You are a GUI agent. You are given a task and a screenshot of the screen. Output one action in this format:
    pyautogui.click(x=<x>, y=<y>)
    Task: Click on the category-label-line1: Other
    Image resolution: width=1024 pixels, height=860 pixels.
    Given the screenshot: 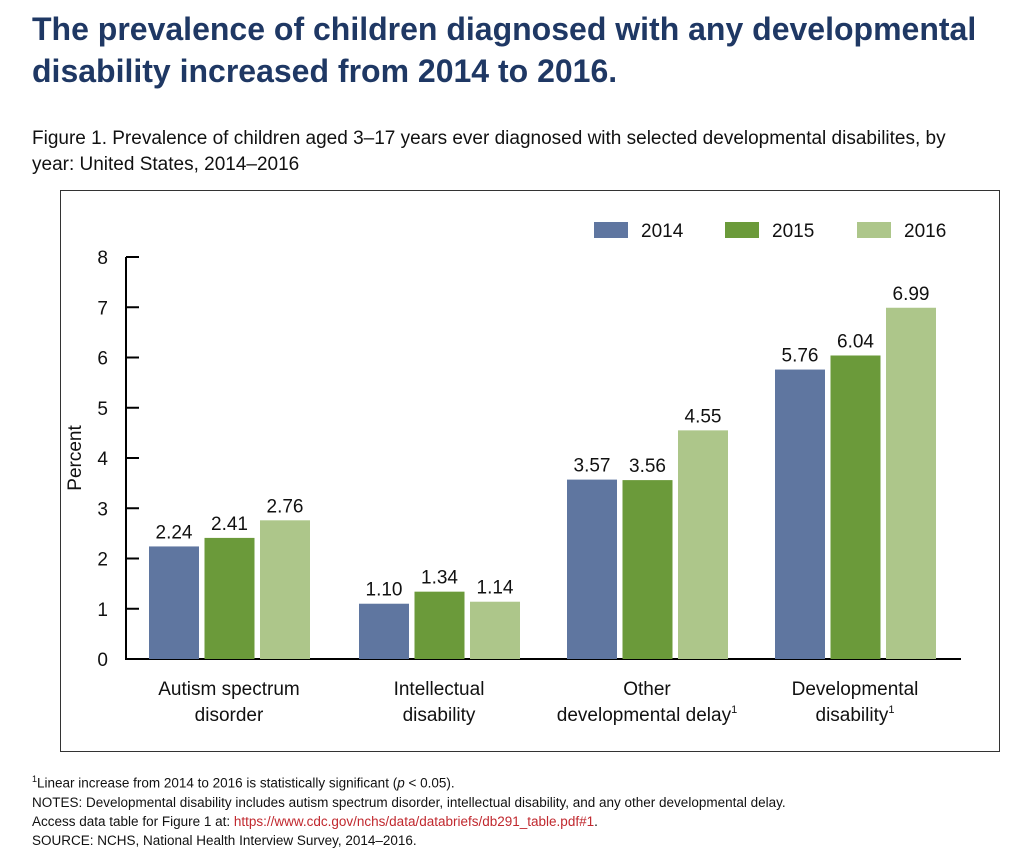 What is the action you would take?
    pyautogui.click(x=647, y=689)
    